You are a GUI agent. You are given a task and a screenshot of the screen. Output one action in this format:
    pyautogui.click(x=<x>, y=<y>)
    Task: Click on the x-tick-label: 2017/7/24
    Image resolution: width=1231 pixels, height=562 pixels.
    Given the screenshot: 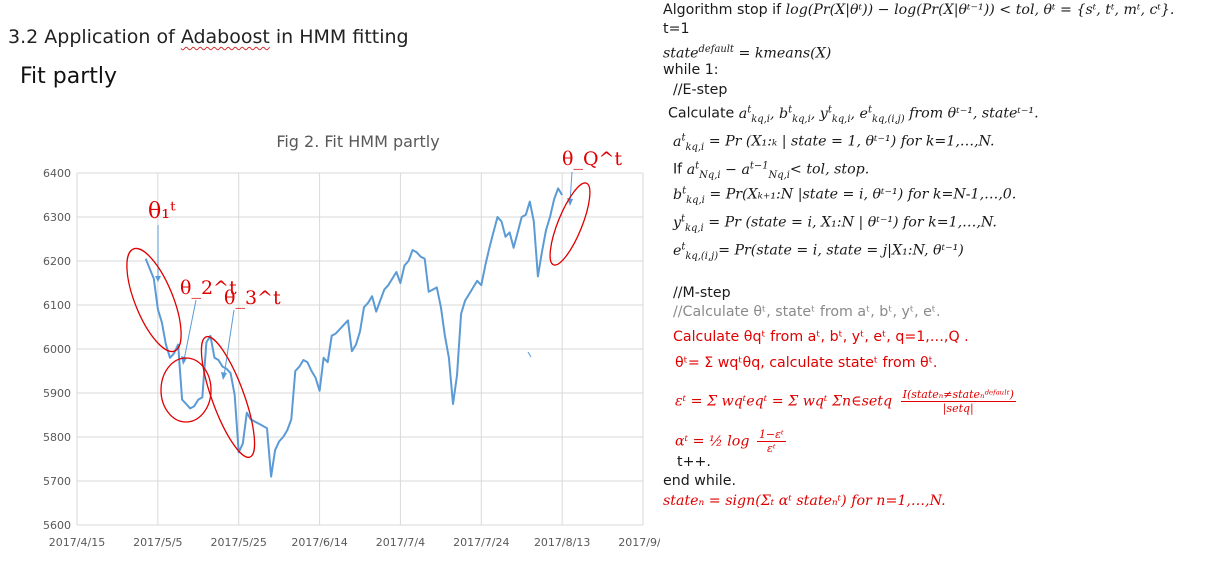 What is the action you would take?
    pyautogui.click(x=481, y=542)
    